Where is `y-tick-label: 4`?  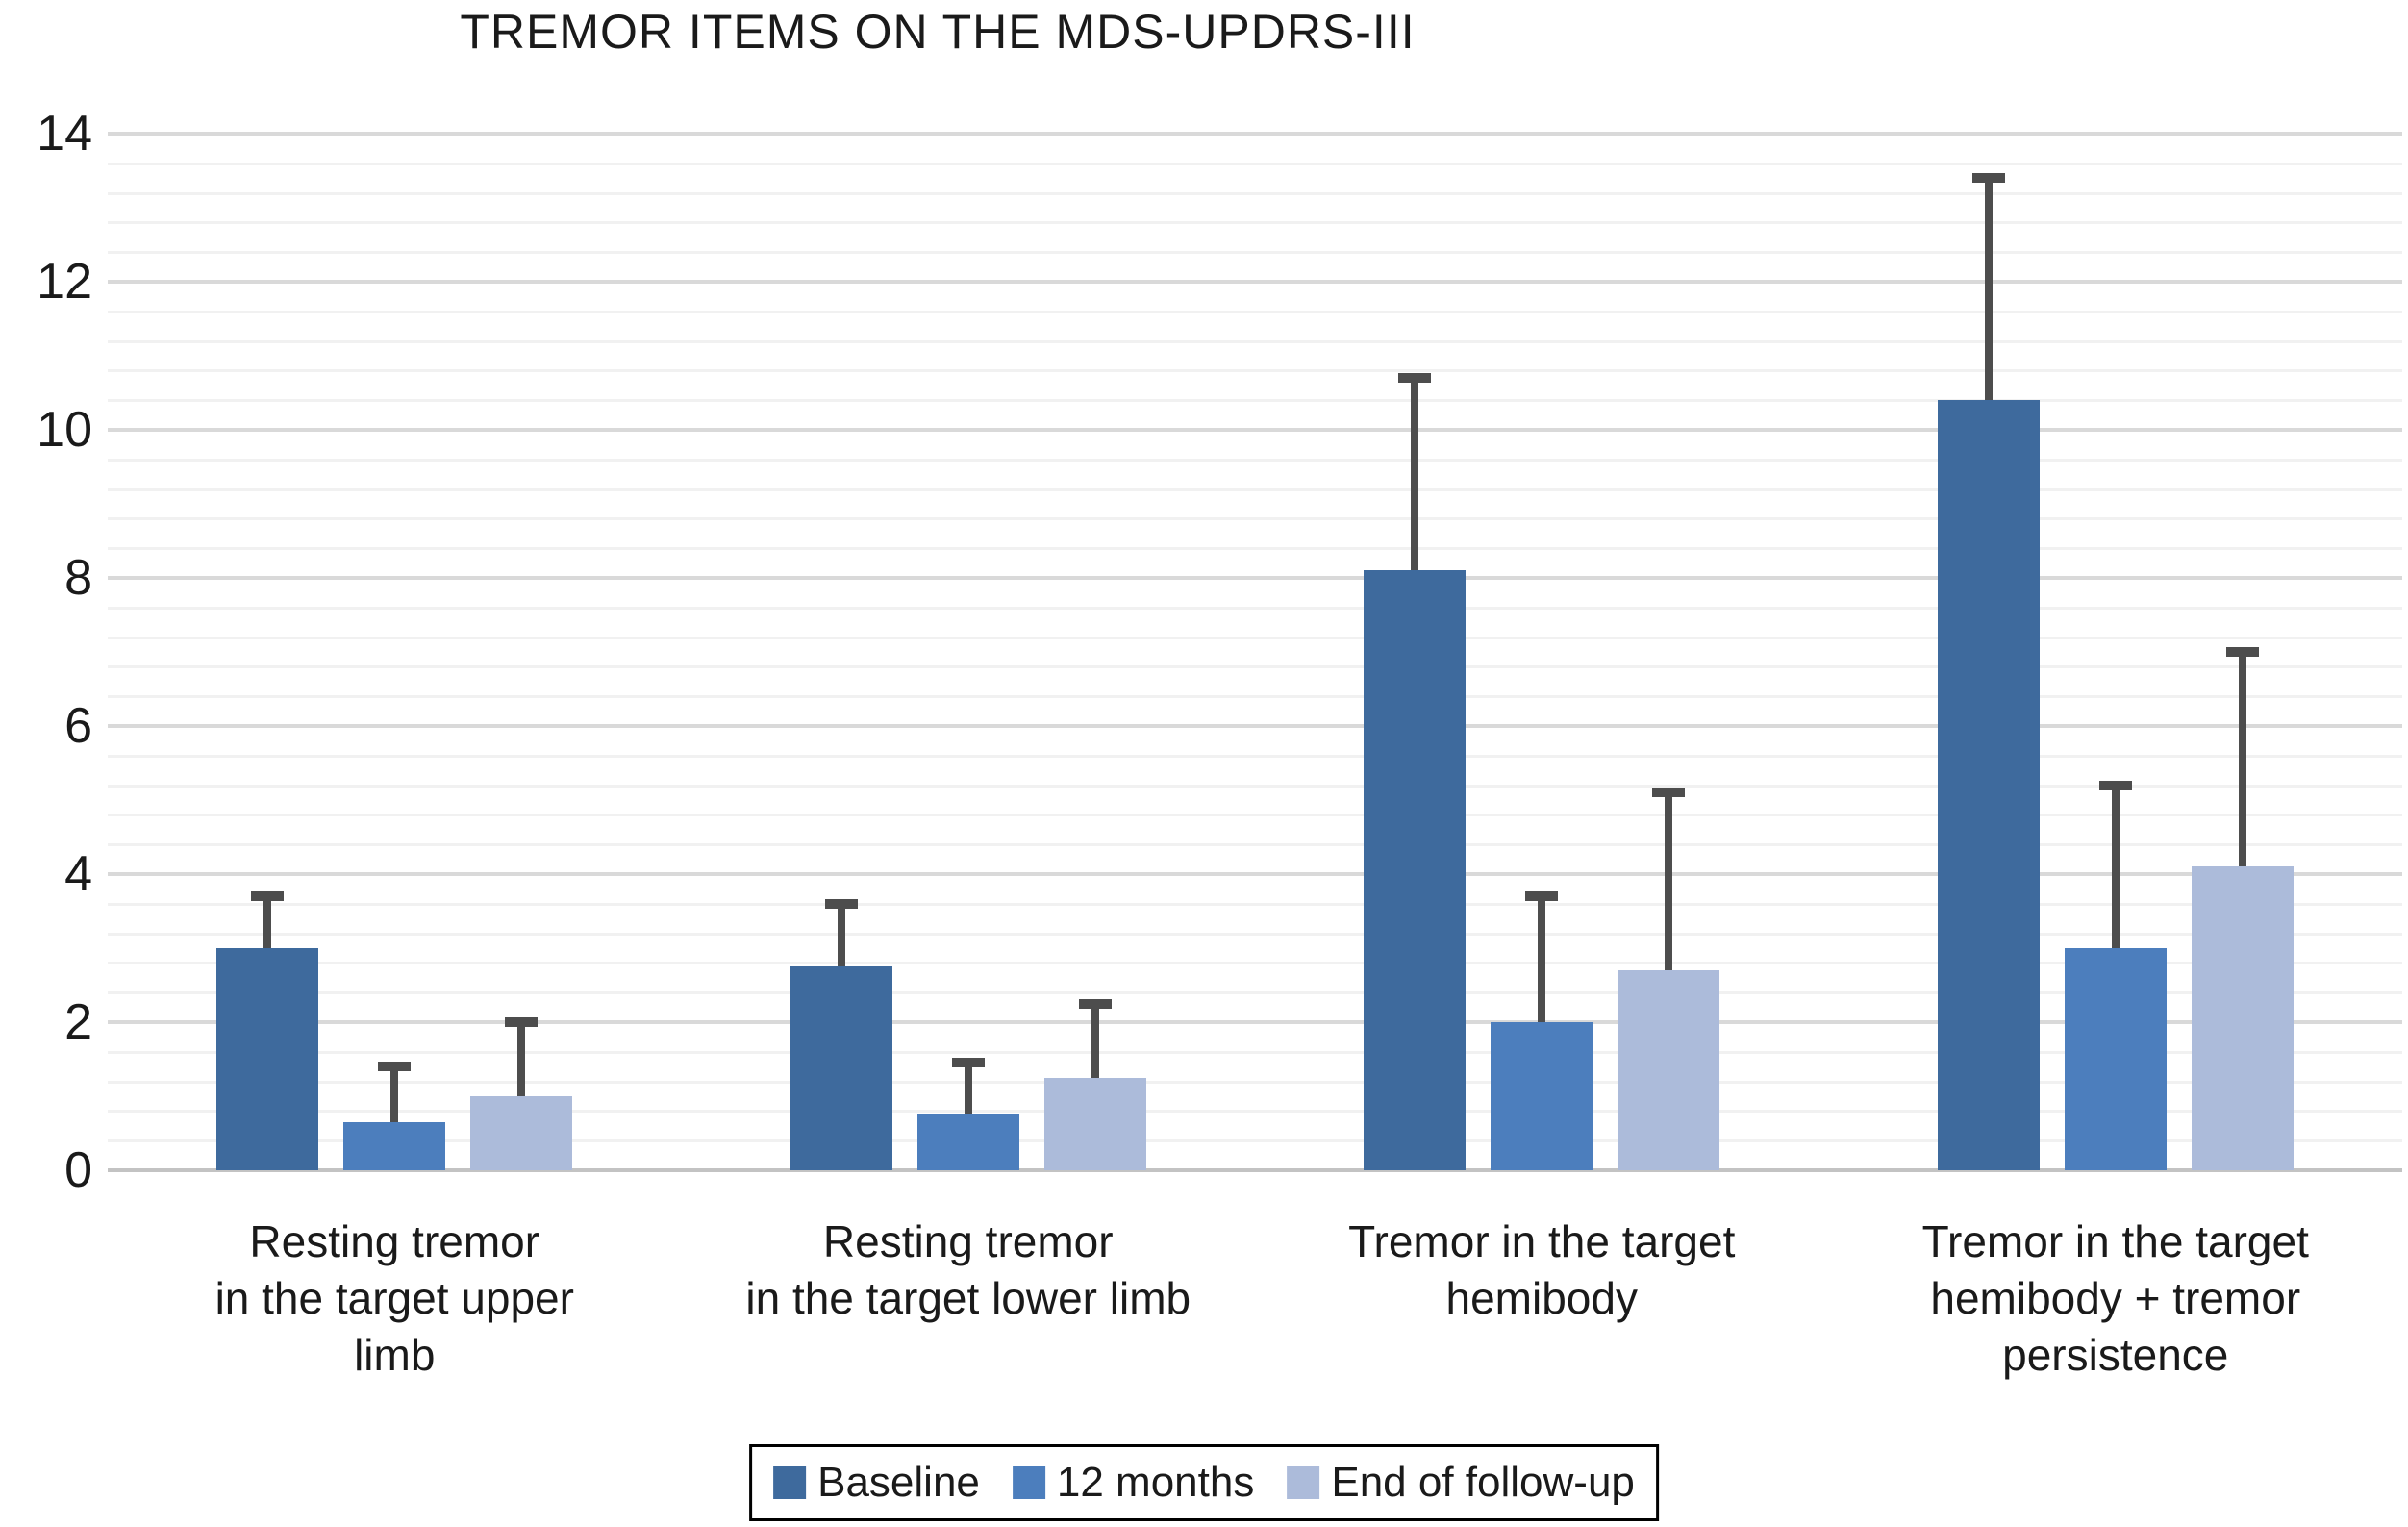
y-tick-label: 4 is located at coordinates (78, 874).